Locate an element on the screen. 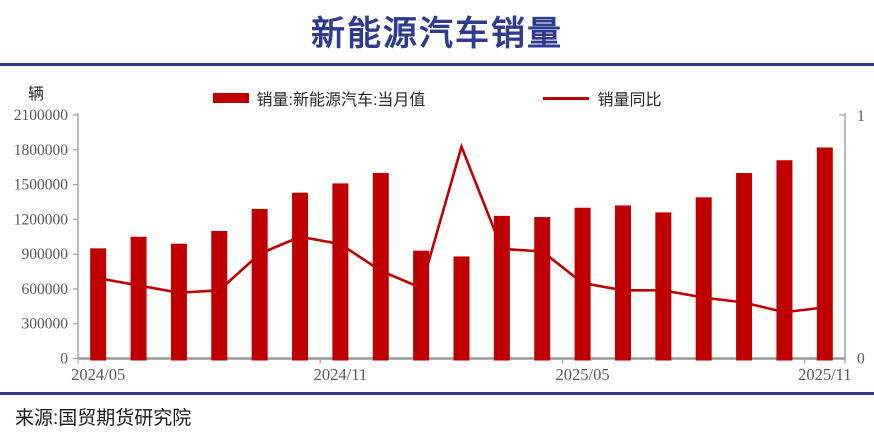 The image size is (874, 434). left-axis-label: 1800000 is located at coordinates (41, 150).